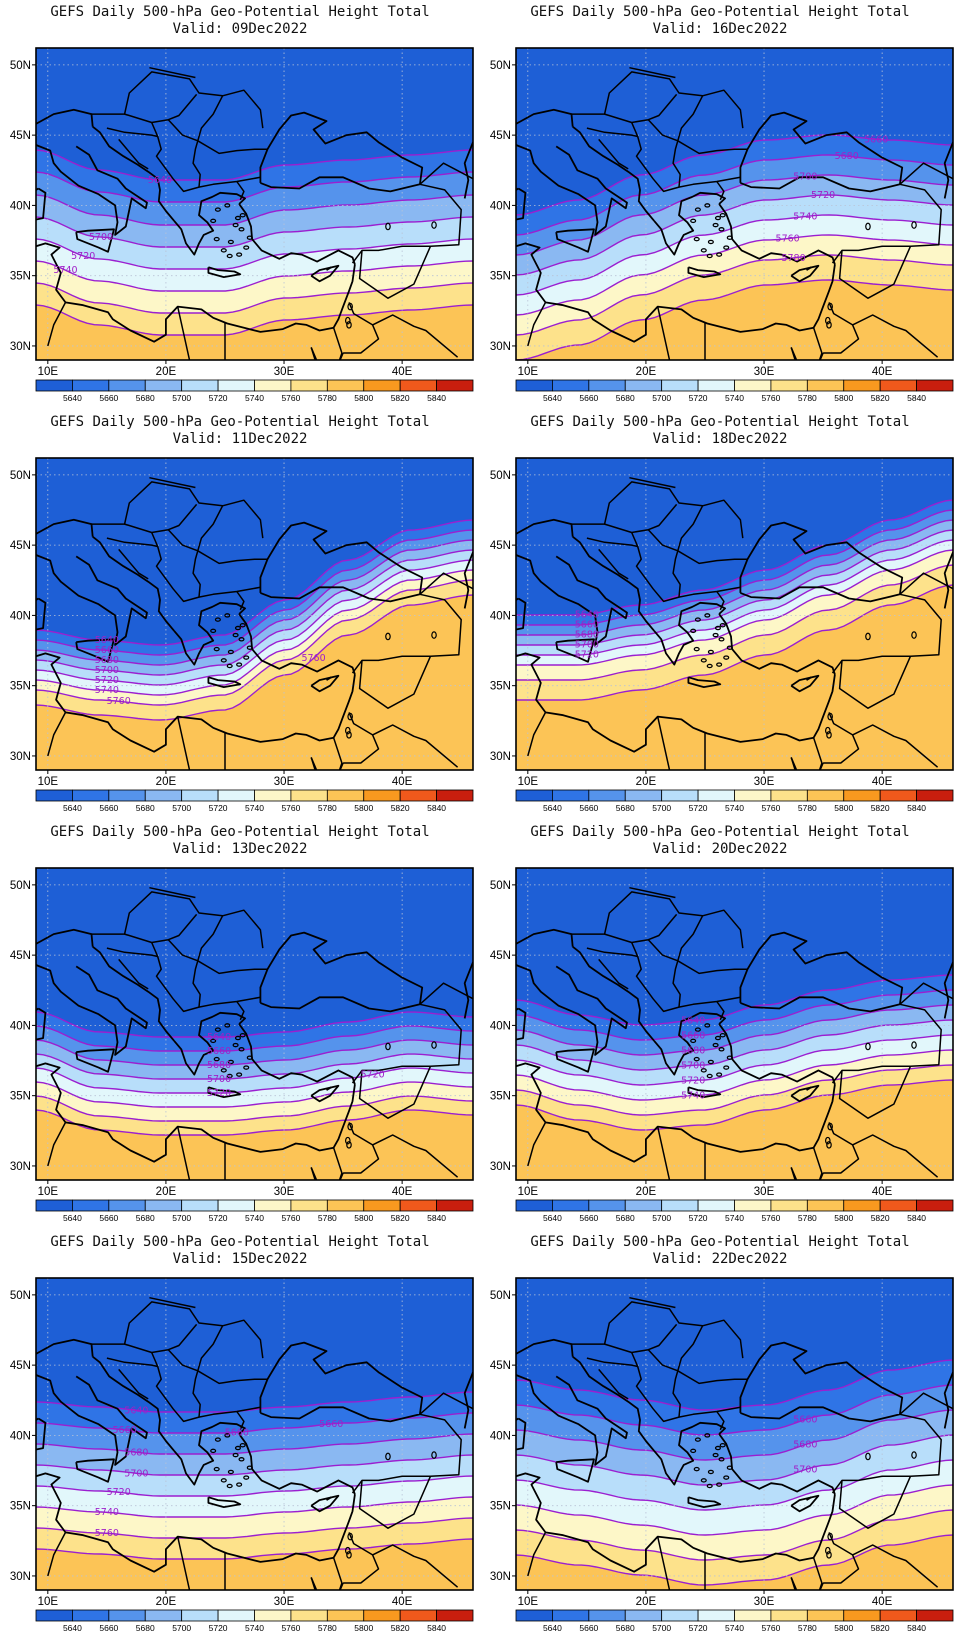  I want to click on lat-tick-label: 50N, so click(500, 66).